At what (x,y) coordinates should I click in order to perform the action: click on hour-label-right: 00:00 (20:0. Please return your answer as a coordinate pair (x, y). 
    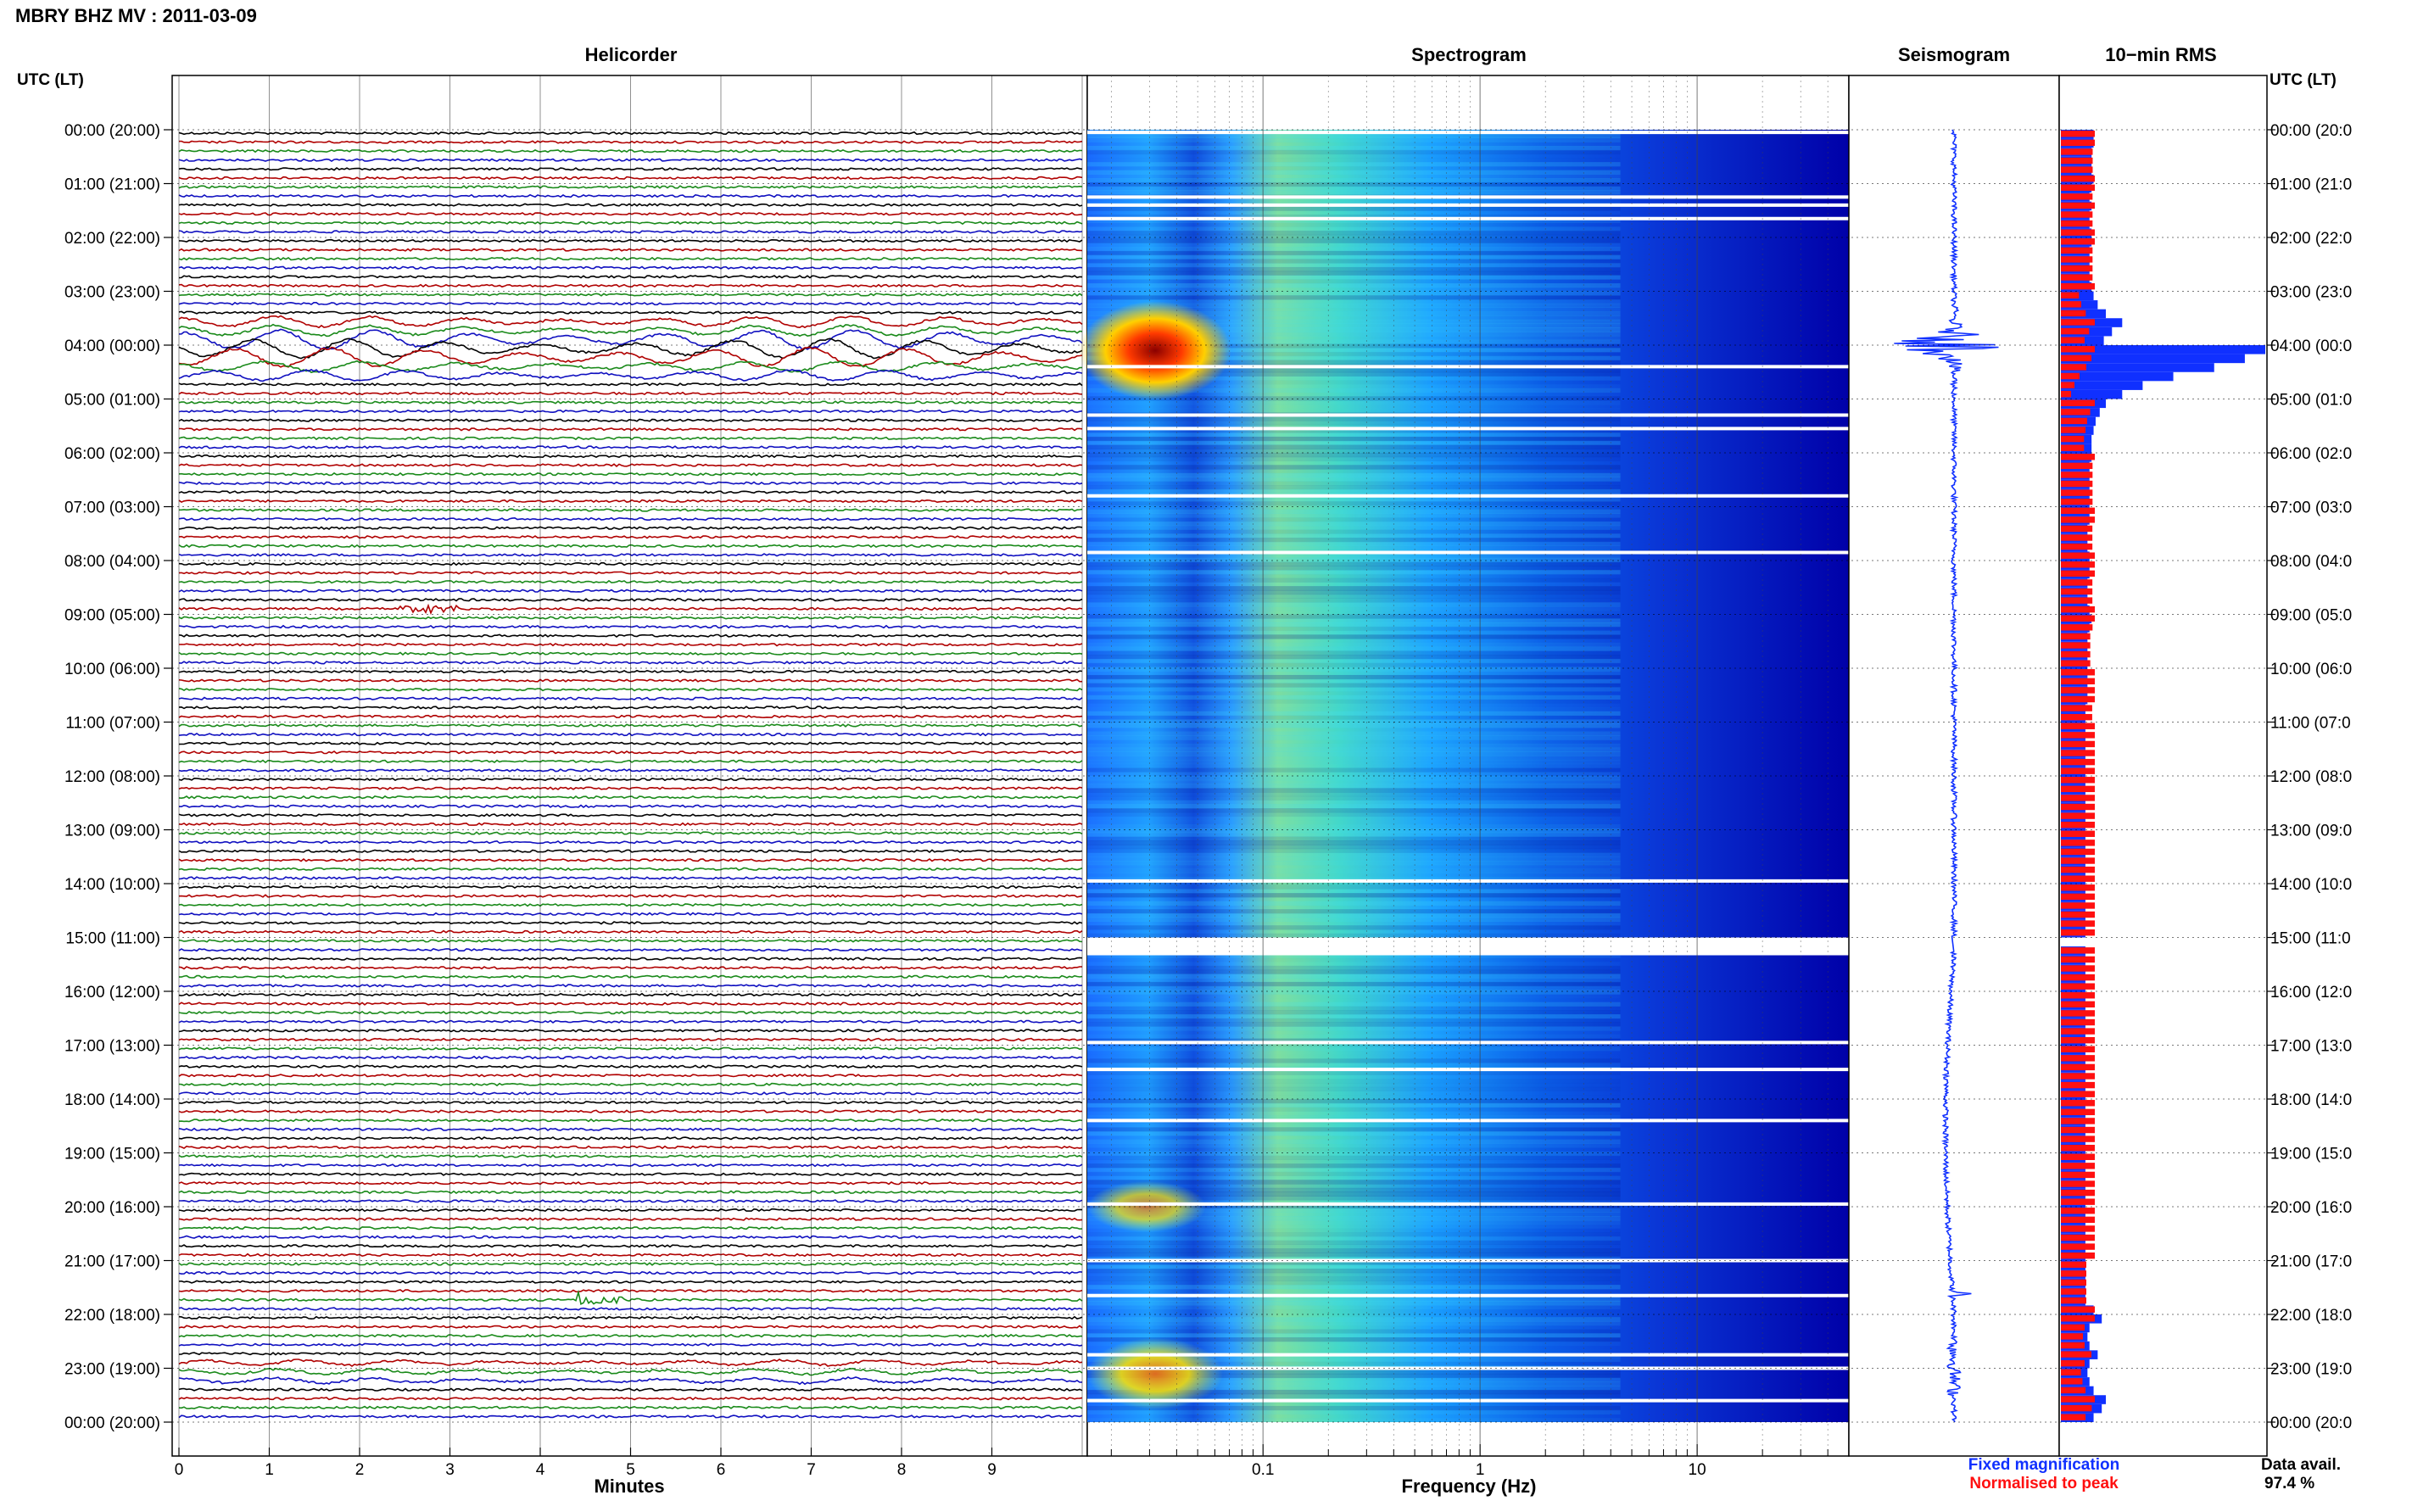
    Looking at the image, I should click on (2311, 131).